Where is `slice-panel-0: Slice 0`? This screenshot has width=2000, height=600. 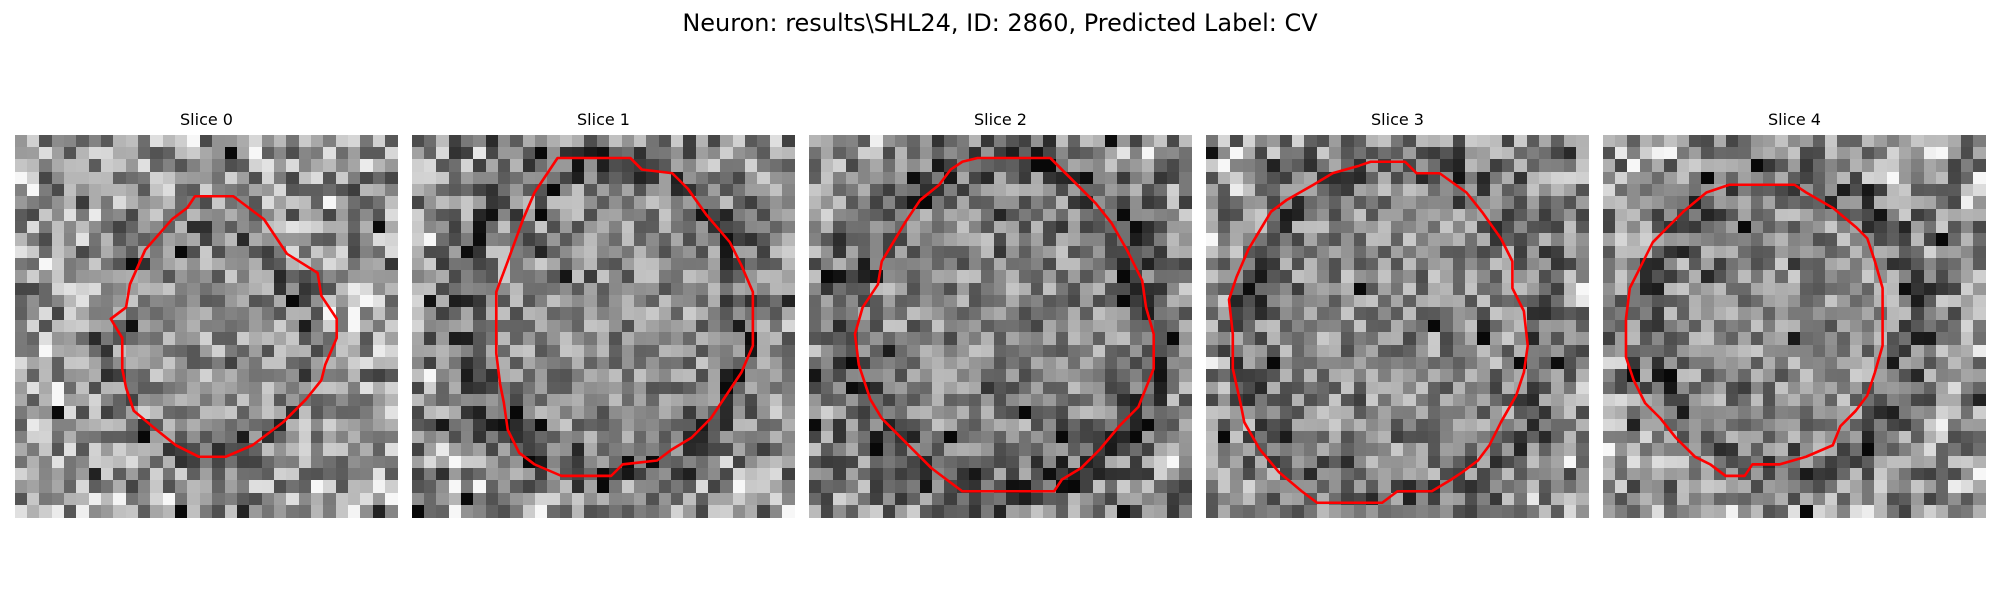
slice-panel-0: Slice 0 is located at coordinates (206, 313).